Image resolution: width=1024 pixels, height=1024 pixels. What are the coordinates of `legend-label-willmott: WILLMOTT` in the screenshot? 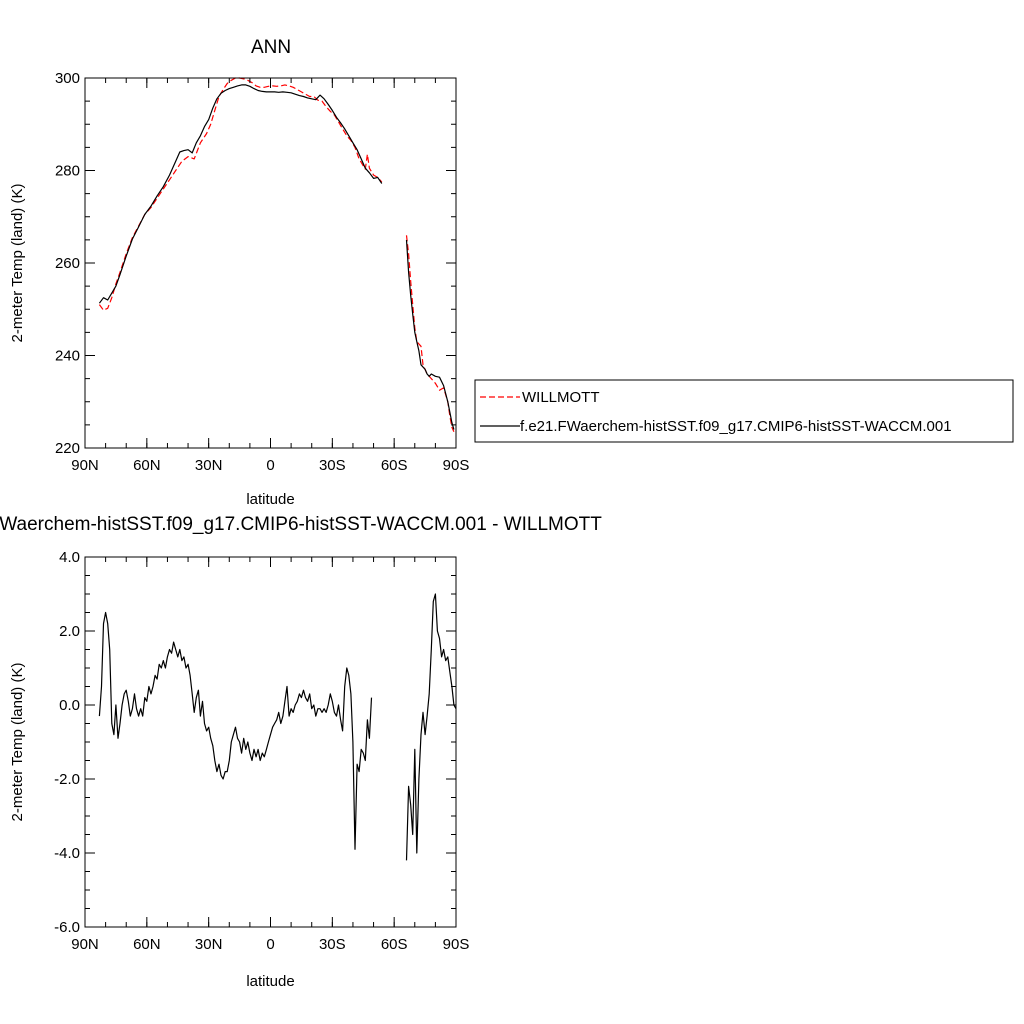 It's located at (561, 397).